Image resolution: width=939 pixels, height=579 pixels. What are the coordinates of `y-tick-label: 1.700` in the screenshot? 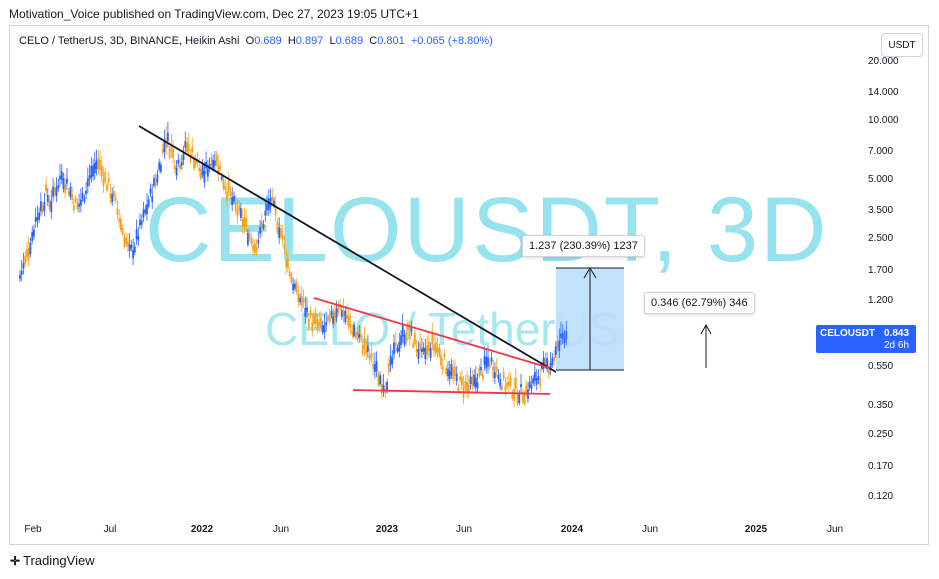 It's located at (881, 270).